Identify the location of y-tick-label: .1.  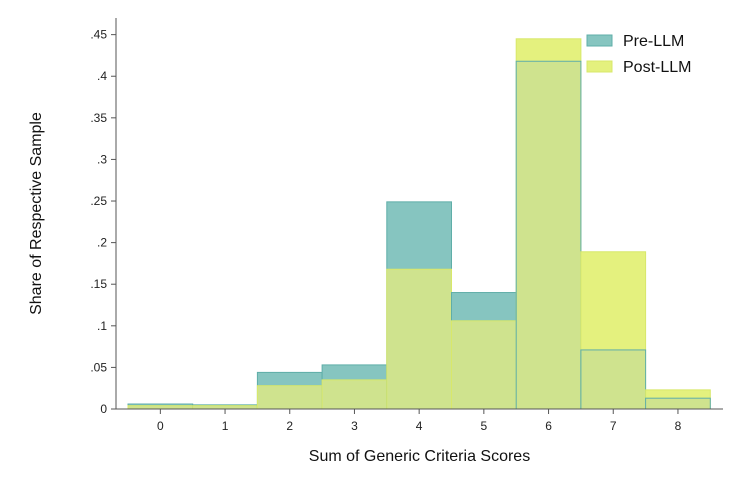
(102, 326).